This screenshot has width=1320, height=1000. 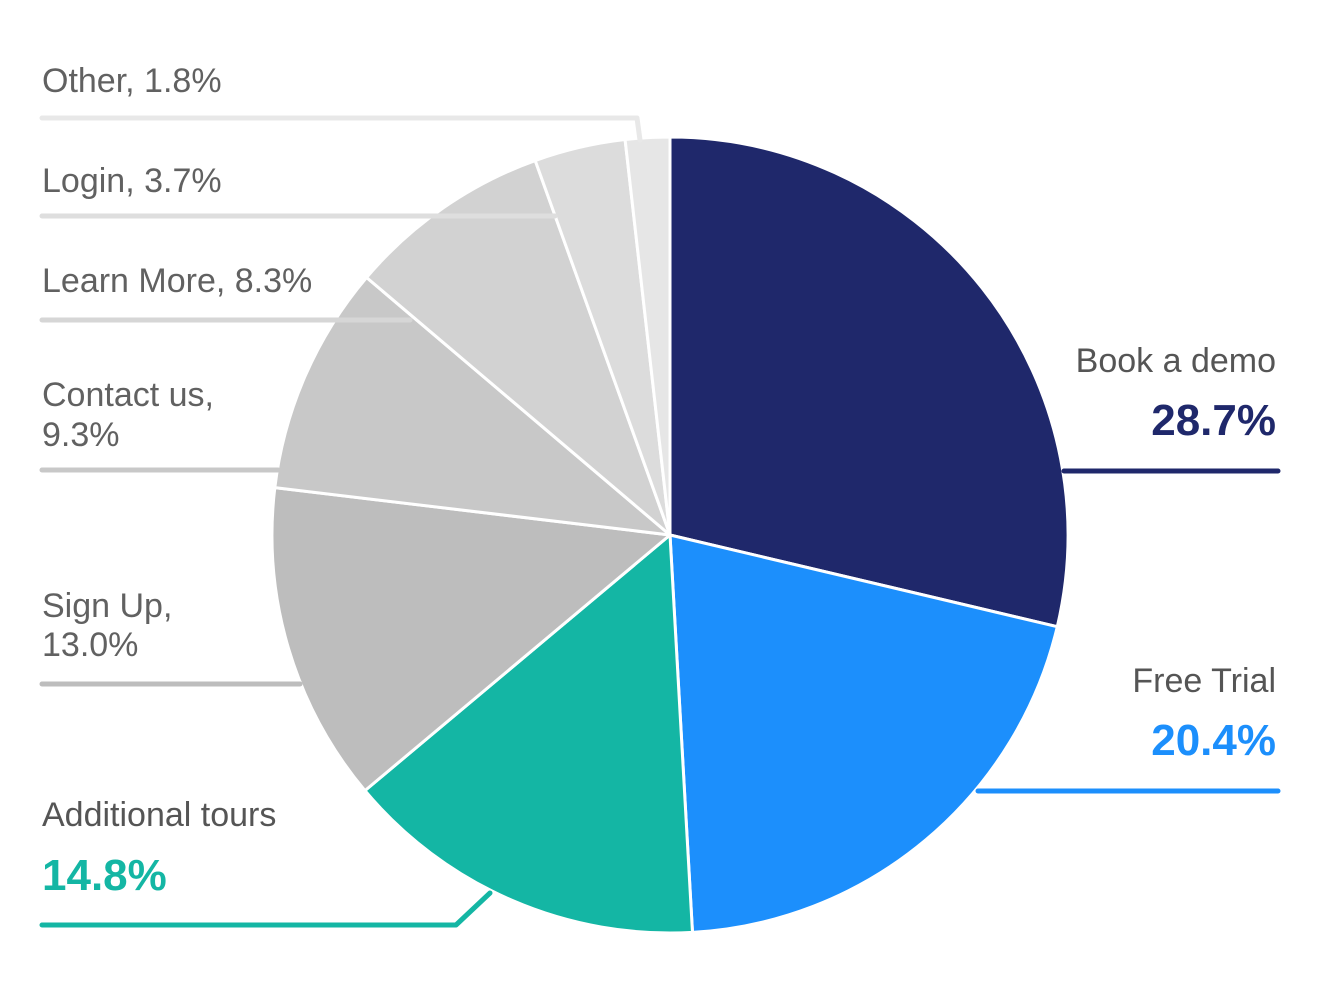 I want to click on leader-additional-tours, so click(x=266, y=909).